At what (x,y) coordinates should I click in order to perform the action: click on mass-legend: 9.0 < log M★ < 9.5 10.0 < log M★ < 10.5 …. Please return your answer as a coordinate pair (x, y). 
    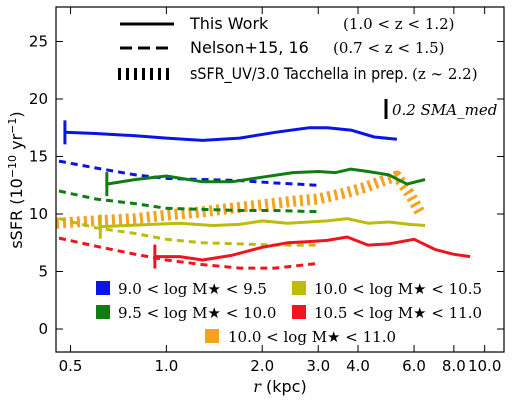
    Looking at the image, I should click on (289, 313).